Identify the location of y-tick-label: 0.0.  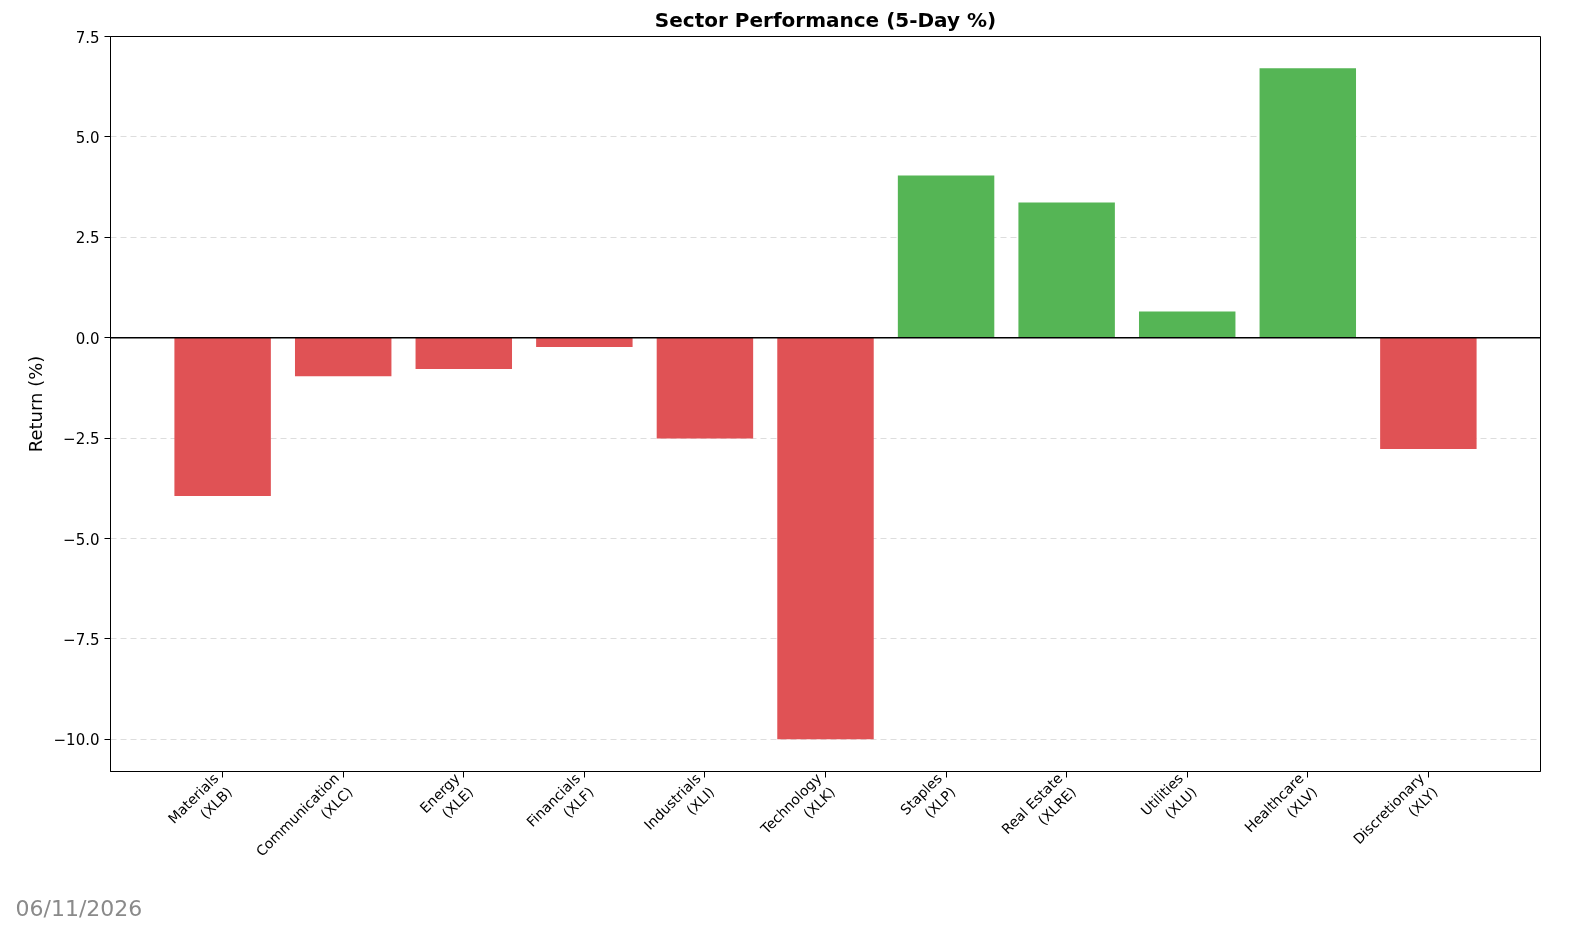
(87, 338).